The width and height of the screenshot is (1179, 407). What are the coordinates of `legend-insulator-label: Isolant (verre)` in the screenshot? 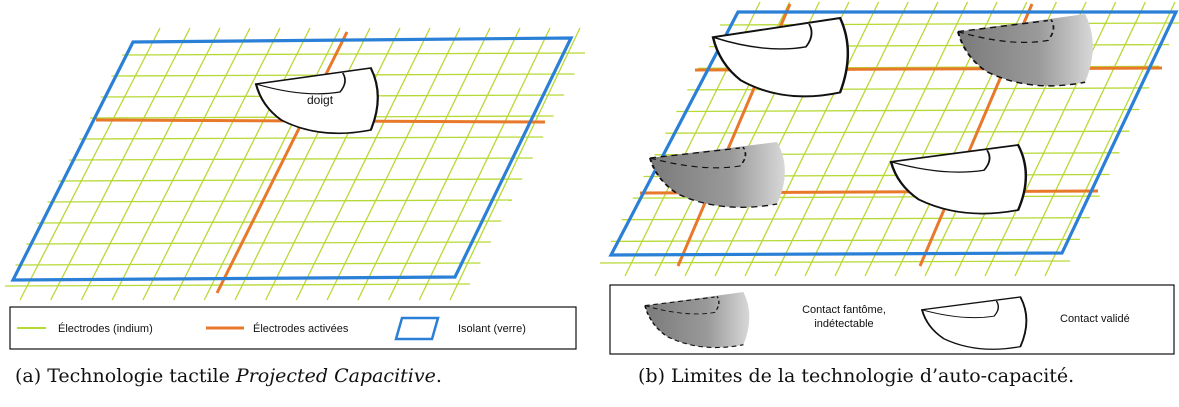 It's located at (492, 329).